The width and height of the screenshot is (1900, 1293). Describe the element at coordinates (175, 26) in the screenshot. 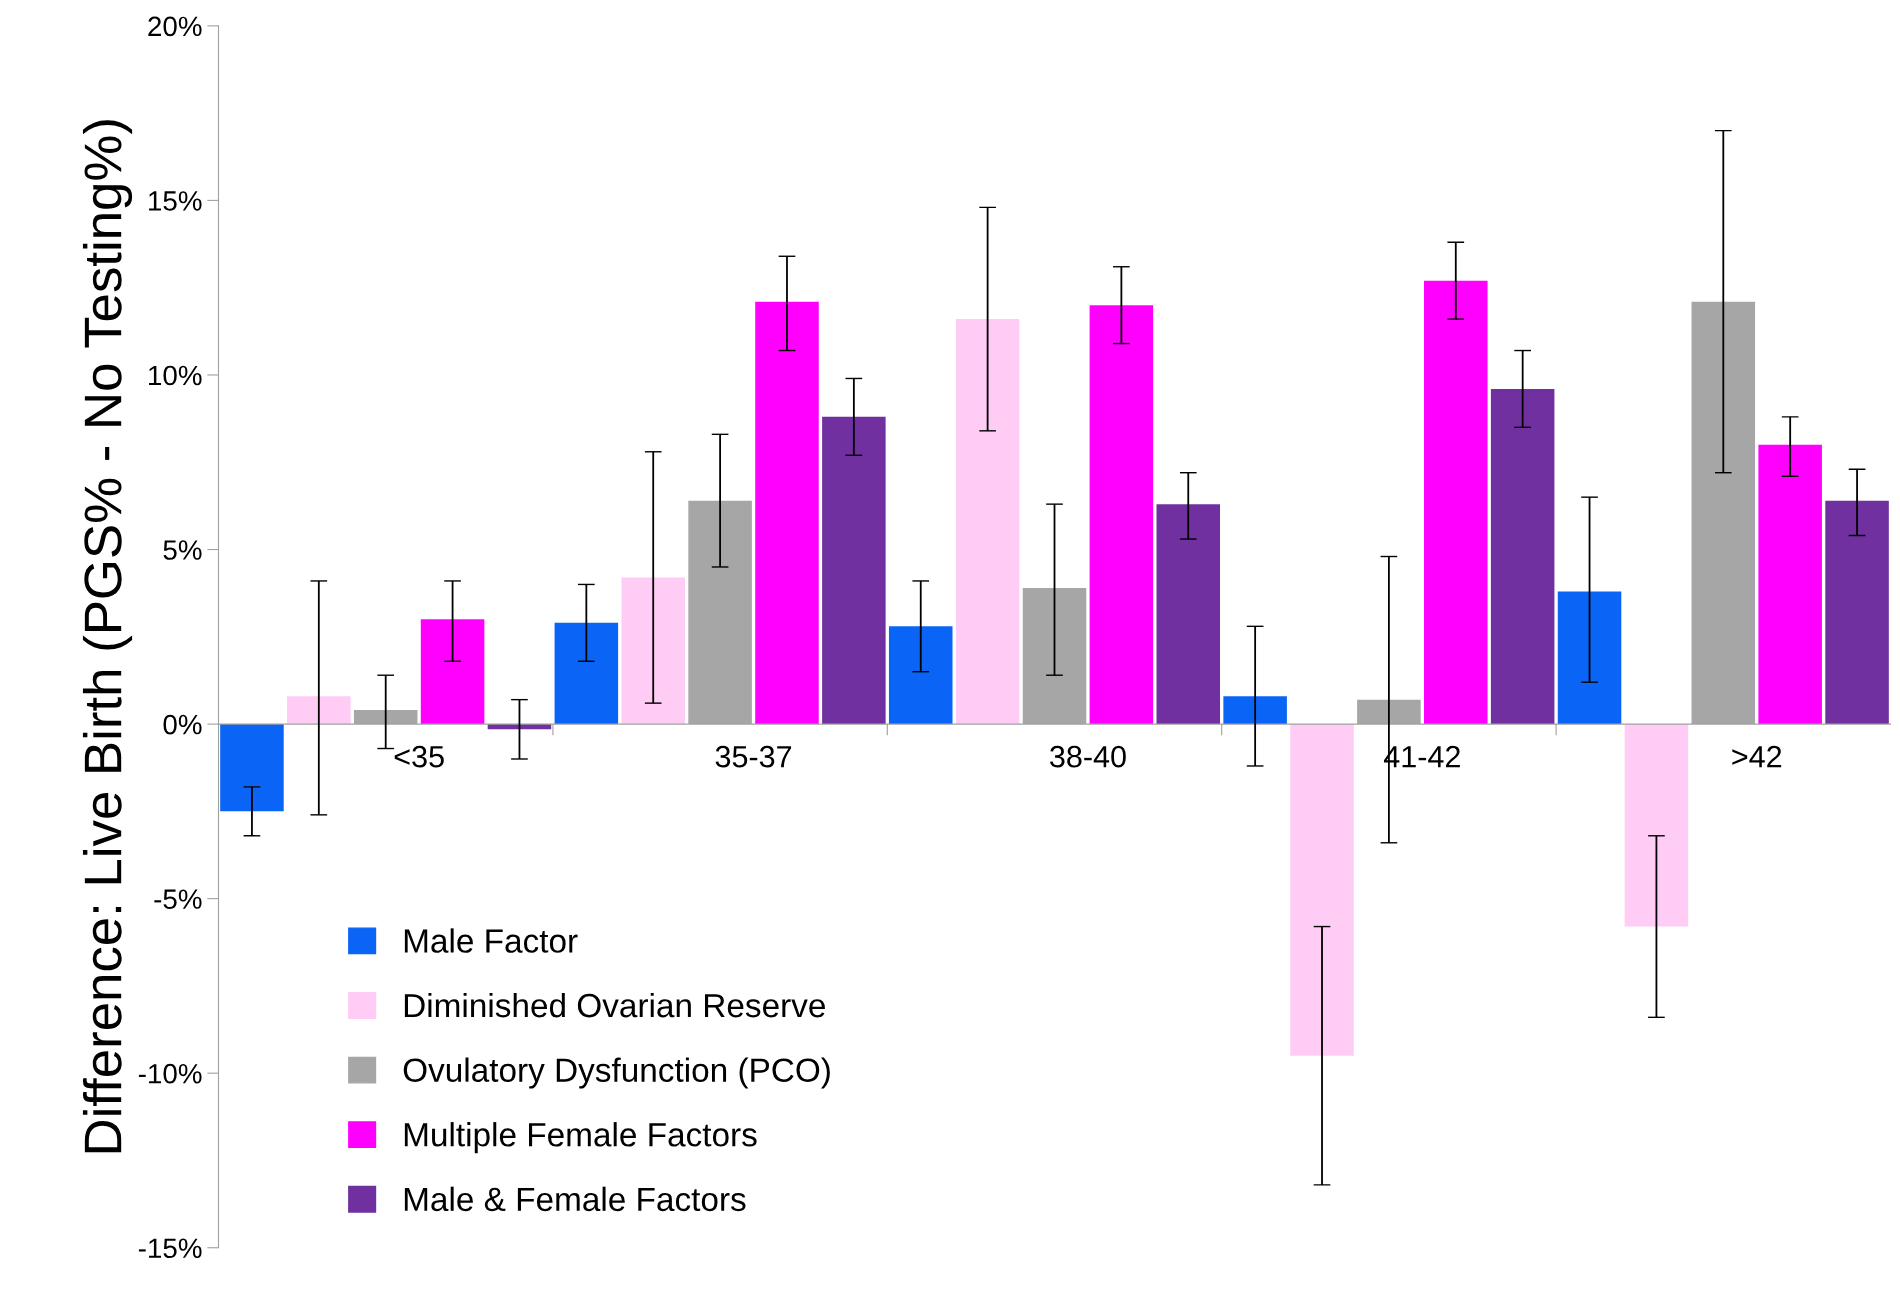

I see `y-tick-label: 20%` at that location.